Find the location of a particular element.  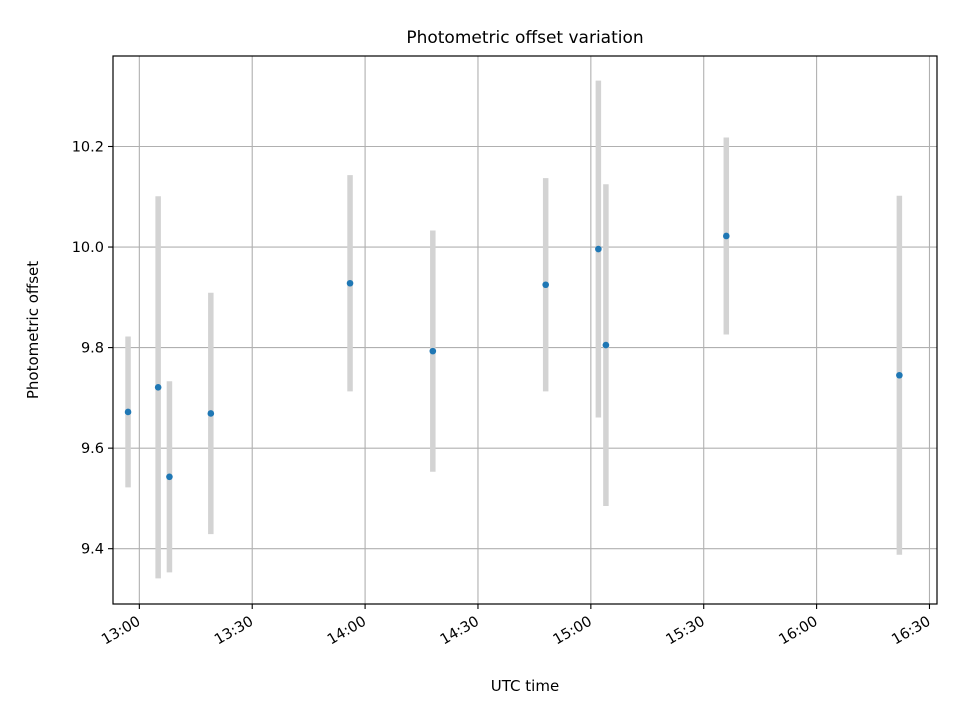

y-tick-label: 10.2 is located at coordinates (88, 147).